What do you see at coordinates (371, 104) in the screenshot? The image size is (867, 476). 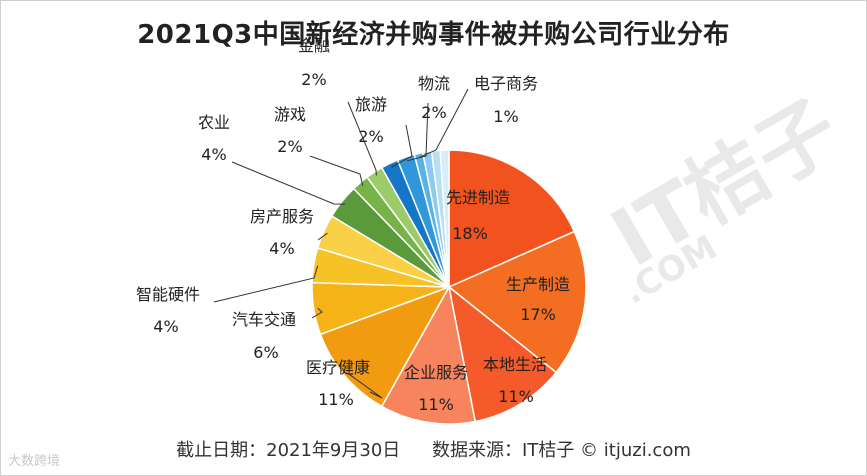 I see `slice-label-旅游: 旅游` at bounding box center [371, 104].